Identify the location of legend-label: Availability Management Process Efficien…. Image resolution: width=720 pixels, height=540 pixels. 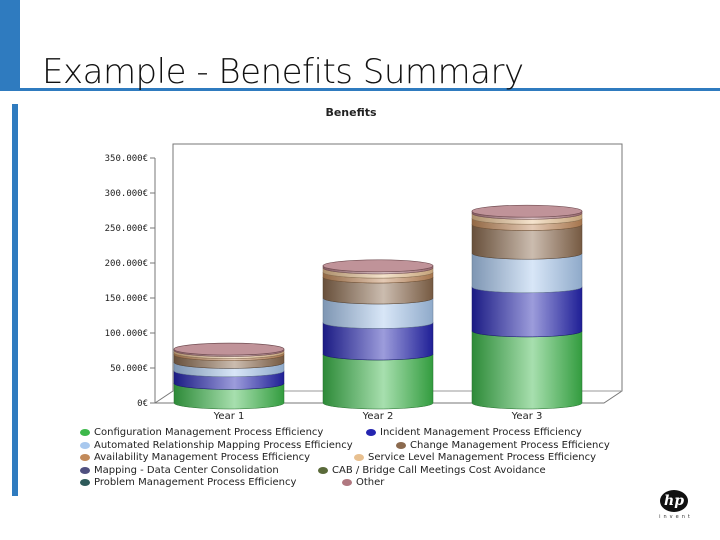
(202, 457).